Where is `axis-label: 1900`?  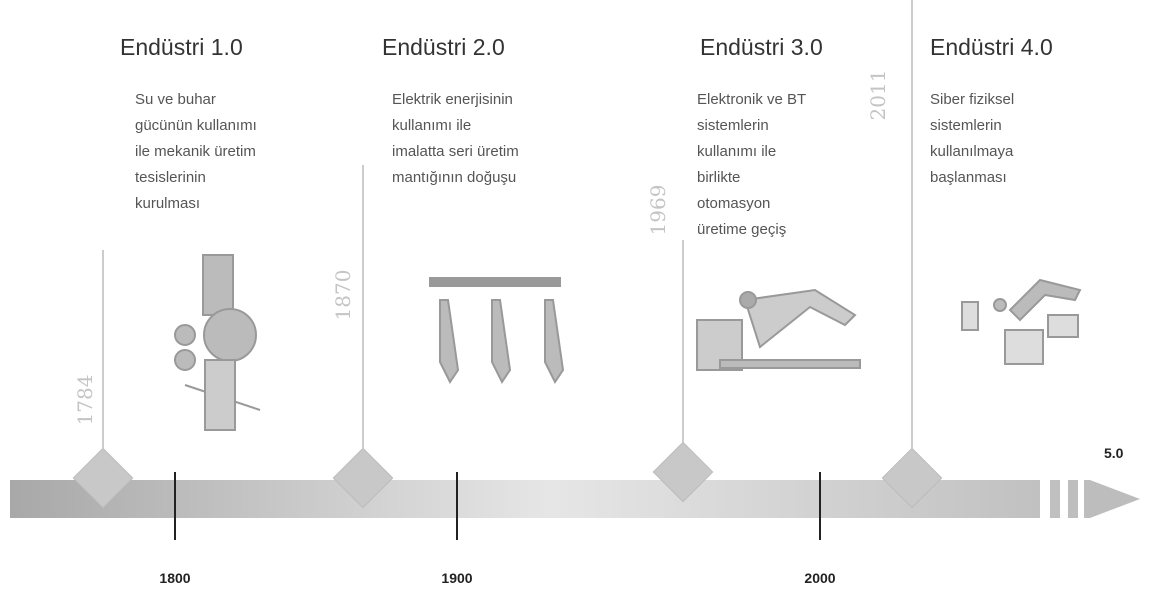 axis-label: 1900 is located at coordinates (456, 578).